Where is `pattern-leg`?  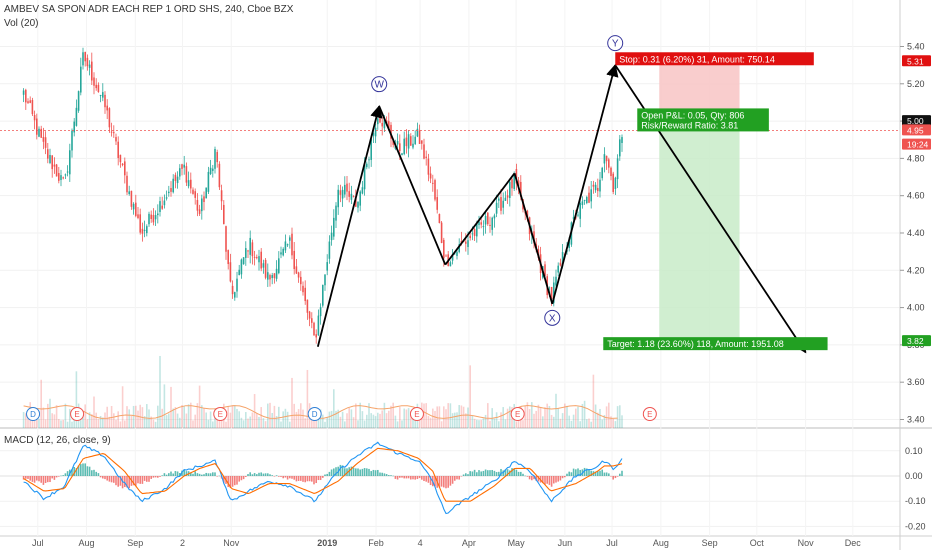
pattern-leg is located at coordinates (533, 239).